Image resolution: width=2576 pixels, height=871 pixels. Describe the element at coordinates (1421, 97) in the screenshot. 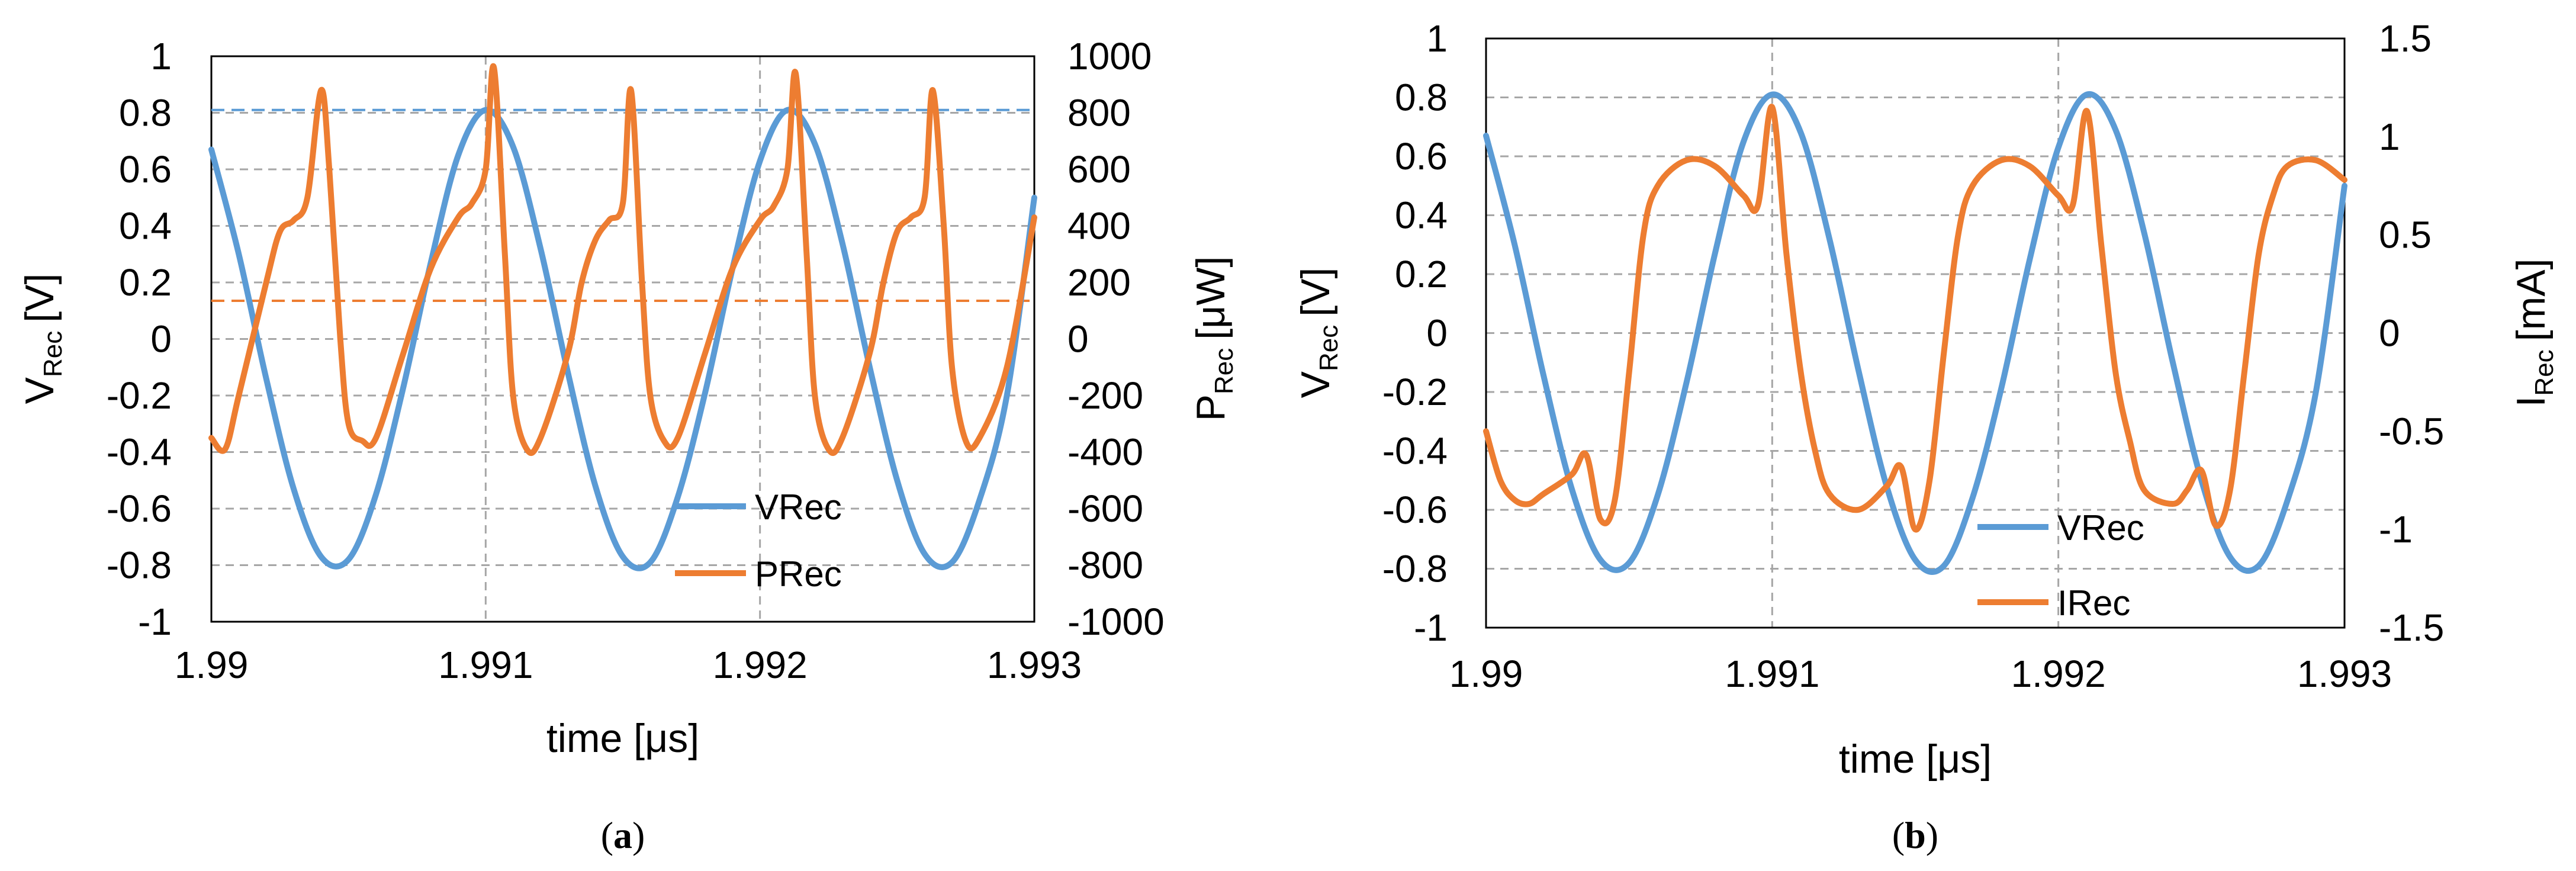

I see `y-tick-label-b-1: 0.8` at that location.